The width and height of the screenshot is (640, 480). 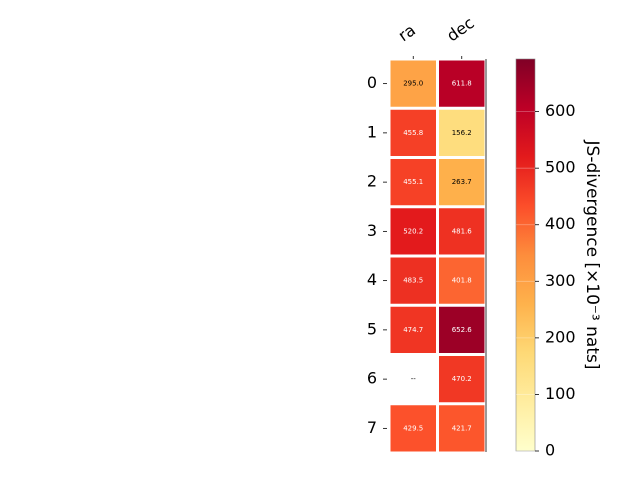 I want to click on cell-value-label: 455.8, so click(x=413, y=133).